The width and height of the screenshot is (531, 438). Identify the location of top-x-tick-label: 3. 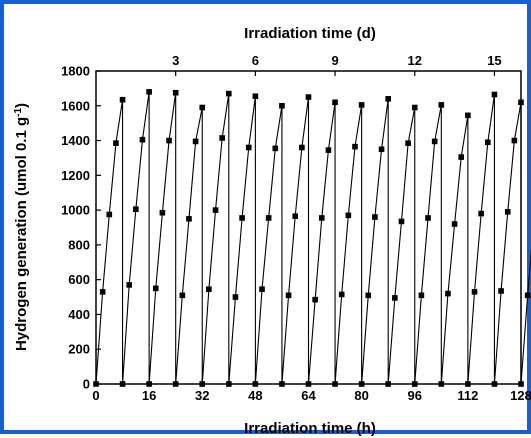
(175, 60).